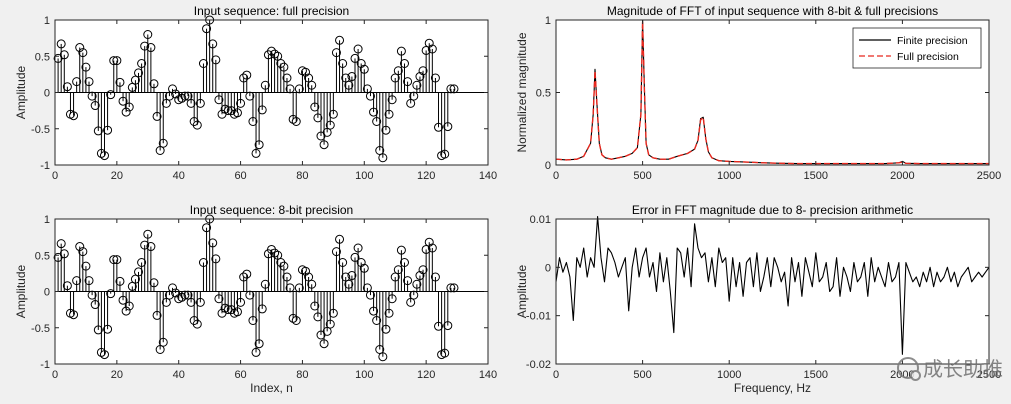 Image resolution: width=1011 pixels, height=404 pixels. I want to click on y-tick-label: -0.02, so click(538, 365).